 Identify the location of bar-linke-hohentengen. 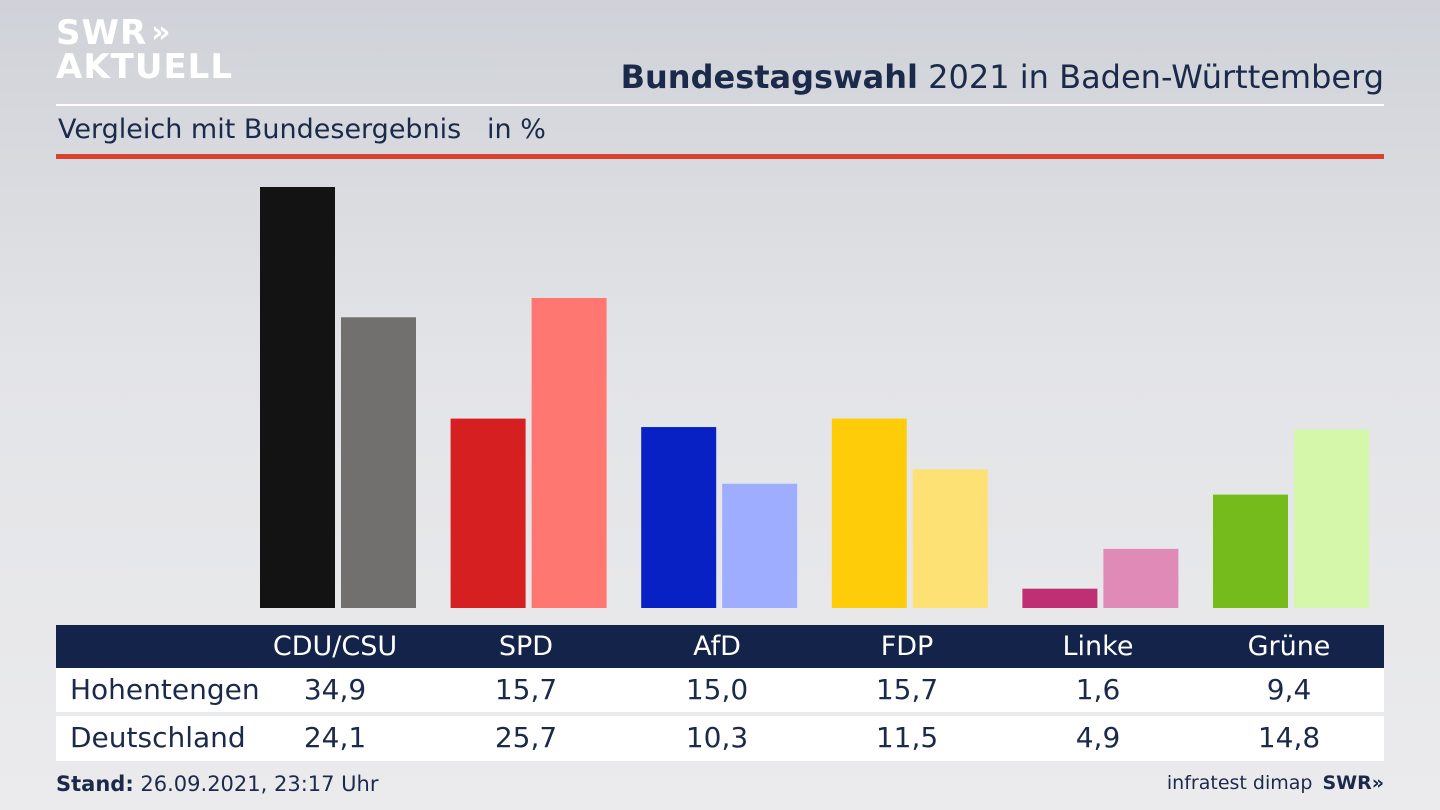
(1060, 598).